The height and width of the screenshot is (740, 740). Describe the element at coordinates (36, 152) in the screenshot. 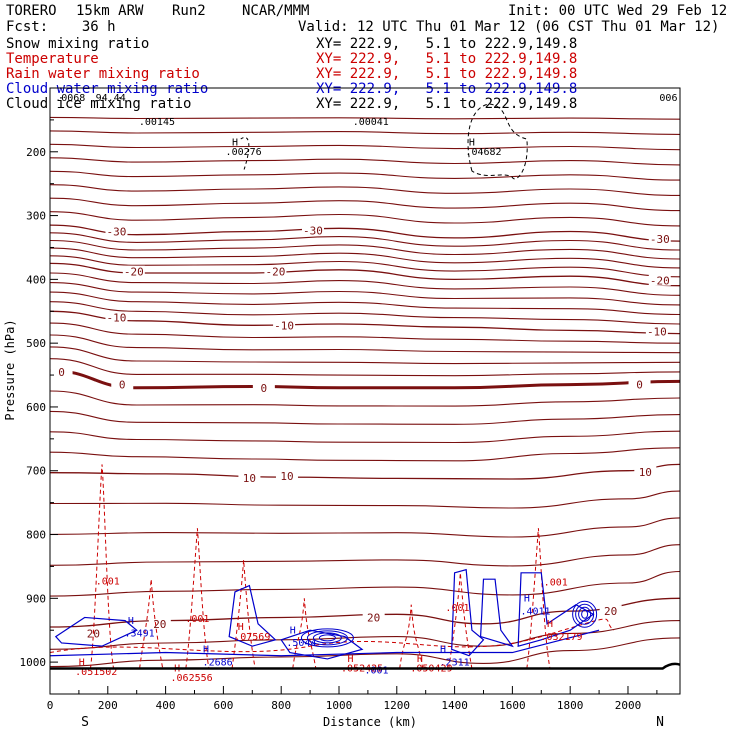

I see `y-tick-label: 200` at that location.